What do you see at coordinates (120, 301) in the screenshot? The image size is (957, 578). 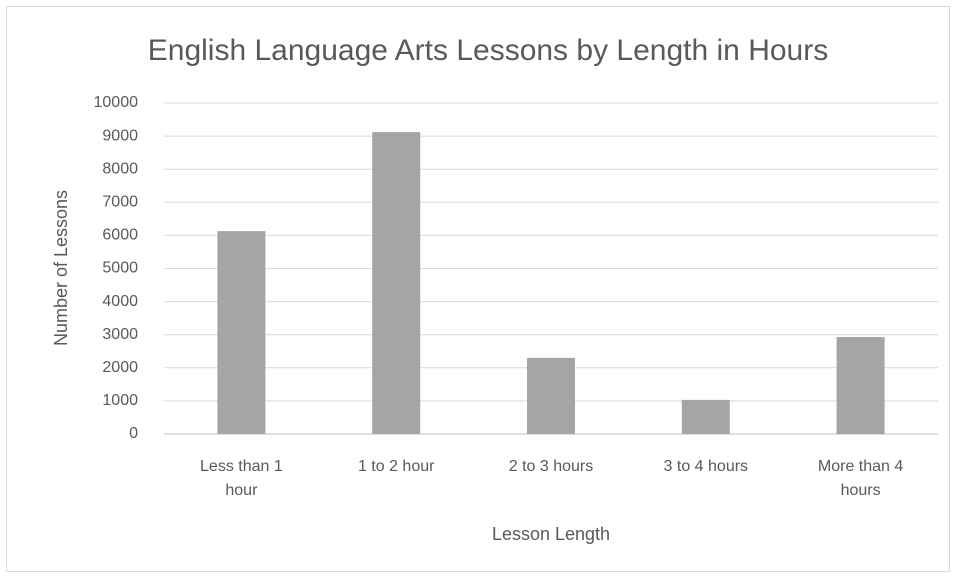 I see `y-tick-label: 4000` at bounding box center [120, 301].